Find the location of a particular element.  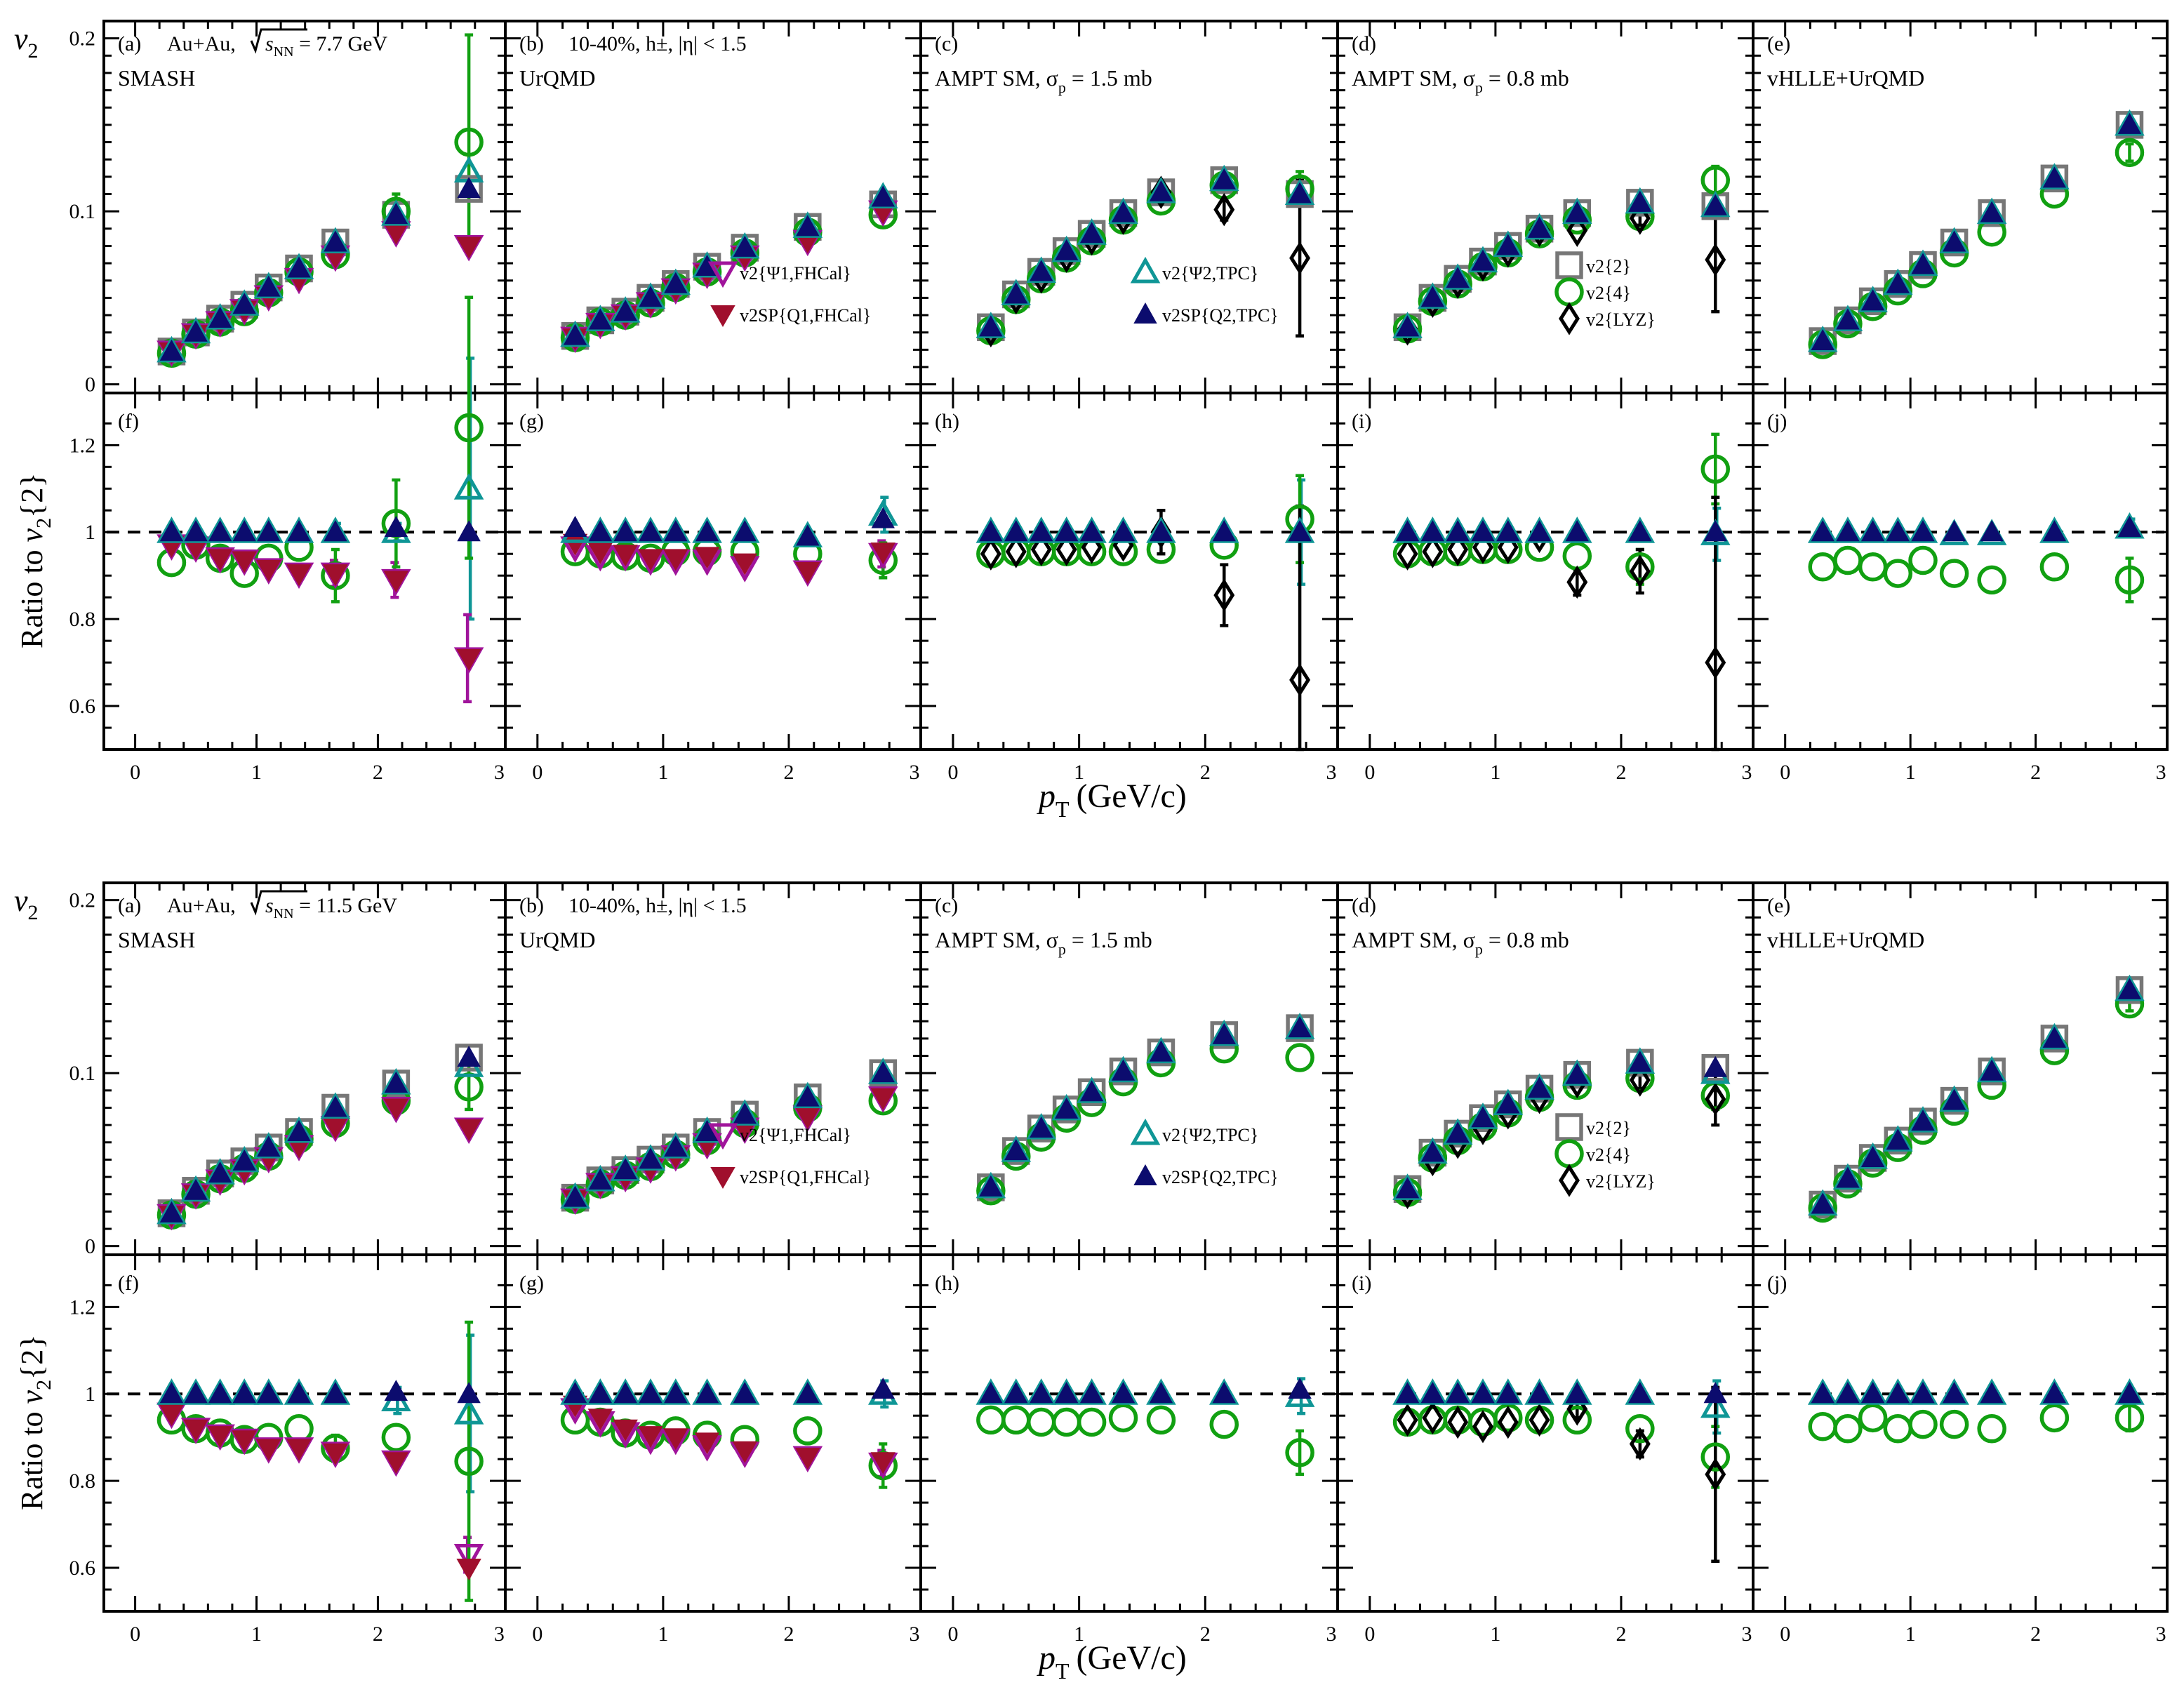

model-label: UrQMD is located at coordinates (557, 78).